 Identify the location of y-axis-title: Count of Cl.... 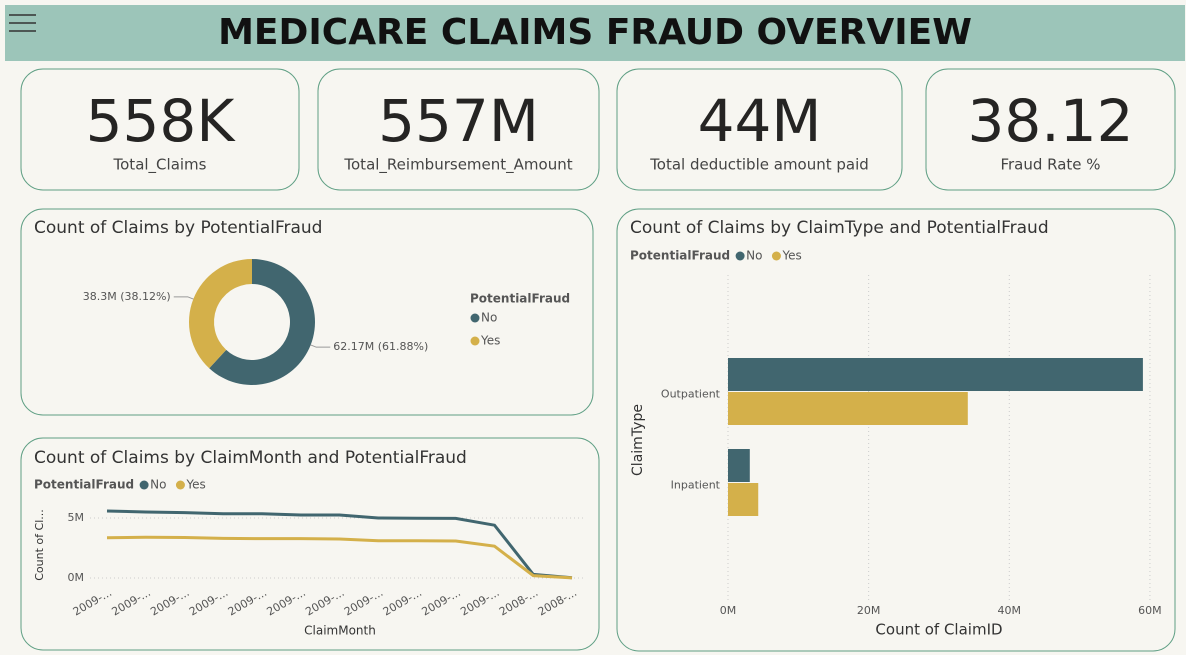
(39, 545).